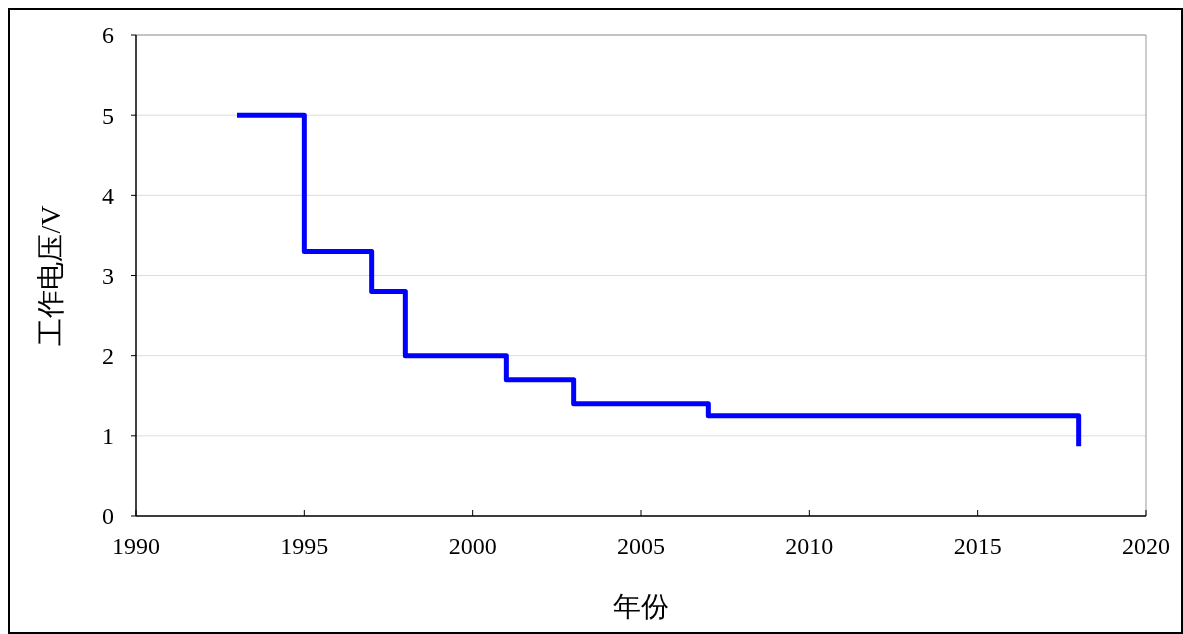  Describe the element at coordinates (108, 35) in the screenshot. I see `y-tick-label: 6` at that location.